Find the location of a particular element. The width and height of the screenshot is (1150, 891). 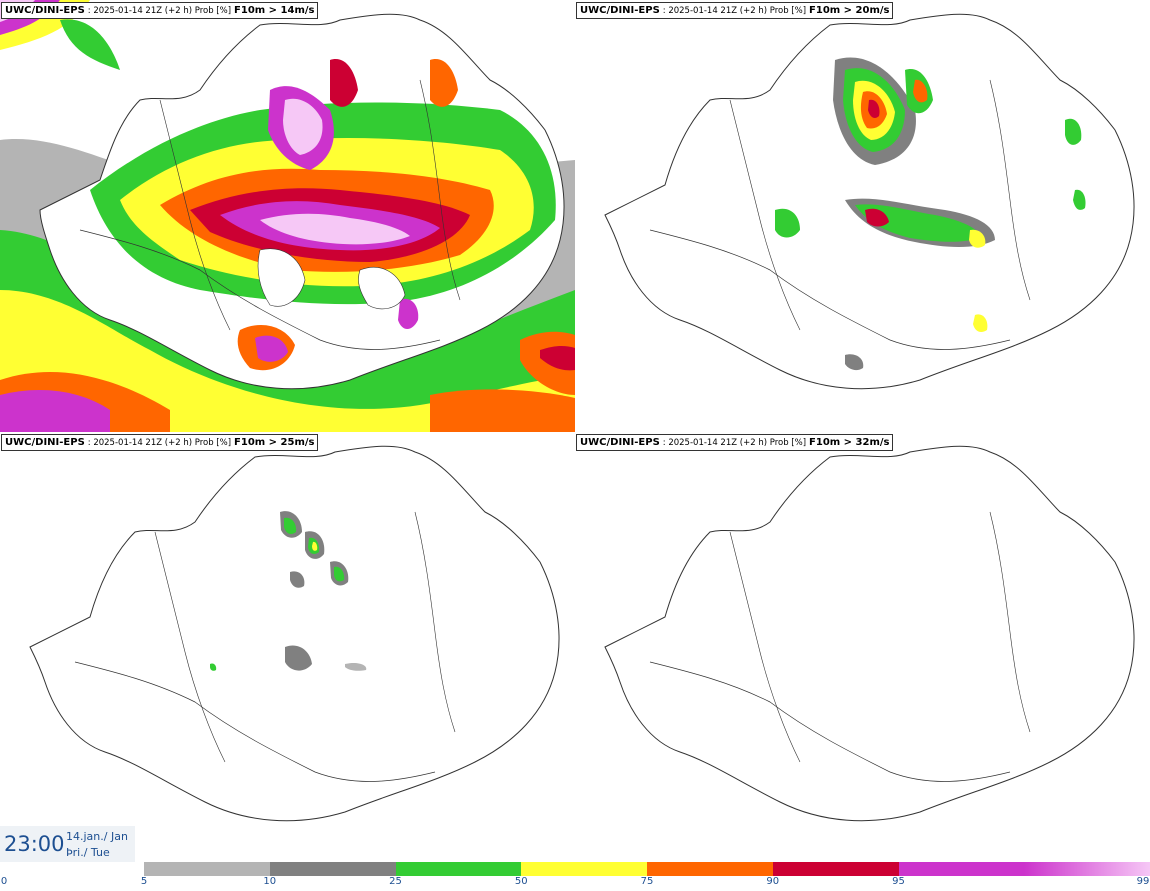

legend-tick-label: 90 is located at coordinates (773, 881).